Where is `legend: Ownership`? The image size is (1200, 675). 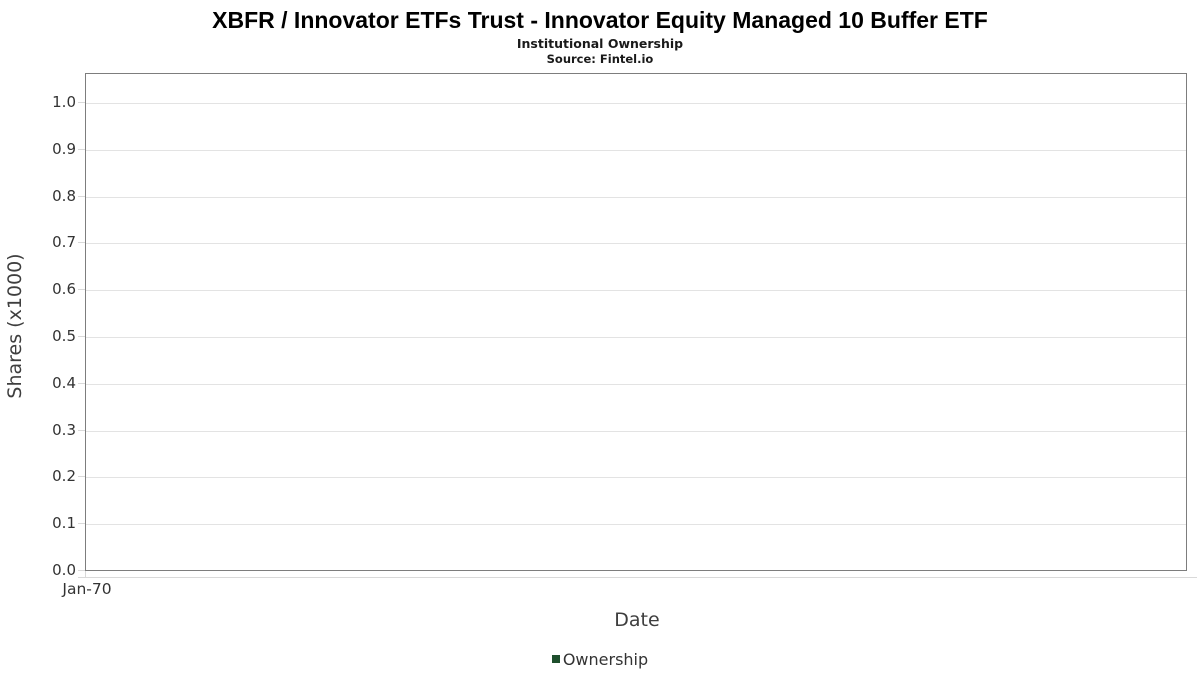
legend: Ownership is located at coordinates (600, 659).